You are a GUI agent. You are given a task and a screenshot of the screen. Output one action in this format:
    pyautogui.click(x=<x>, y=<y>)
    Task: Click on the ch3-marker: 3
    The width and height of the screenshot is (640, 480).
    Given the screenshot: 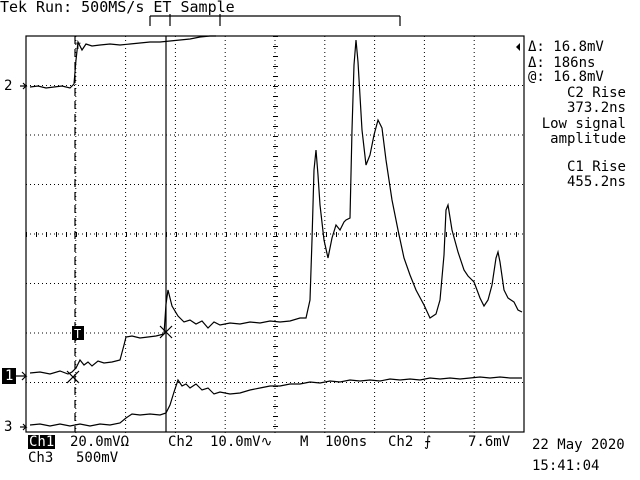 What is the action you would take?
    pyautogui.click(x=8, y=427)
    